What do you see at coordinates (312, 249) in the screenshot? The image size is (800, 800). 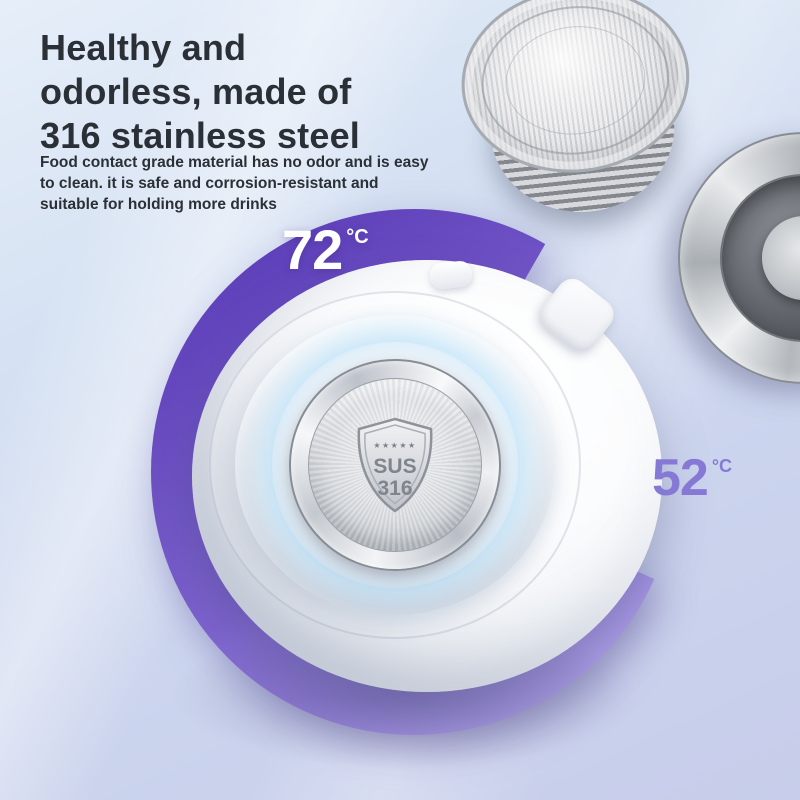 I see `hot-temperature-value: 72` at bounding box center [312, 249].